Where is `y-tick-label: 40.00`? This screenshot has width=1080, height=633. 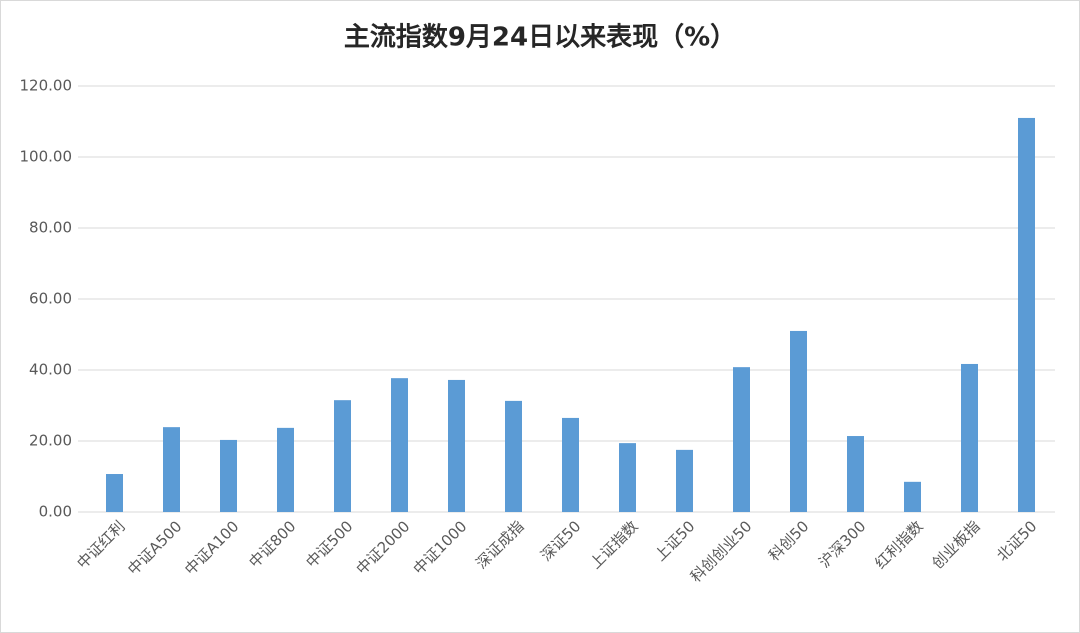 y-tick-label: 40.00 is located at coordinates (50, 370).